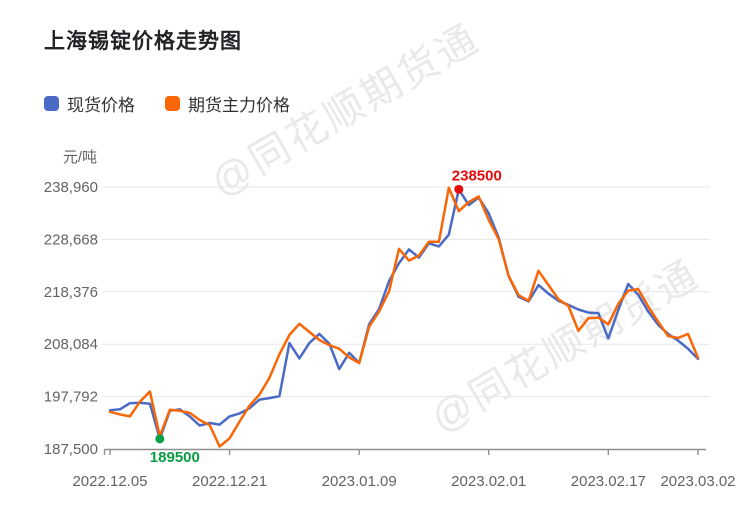  What do you see at coordinates (459, 189) in the screenshot?
I see `max-point-dot` at bounding box center [459, 189].